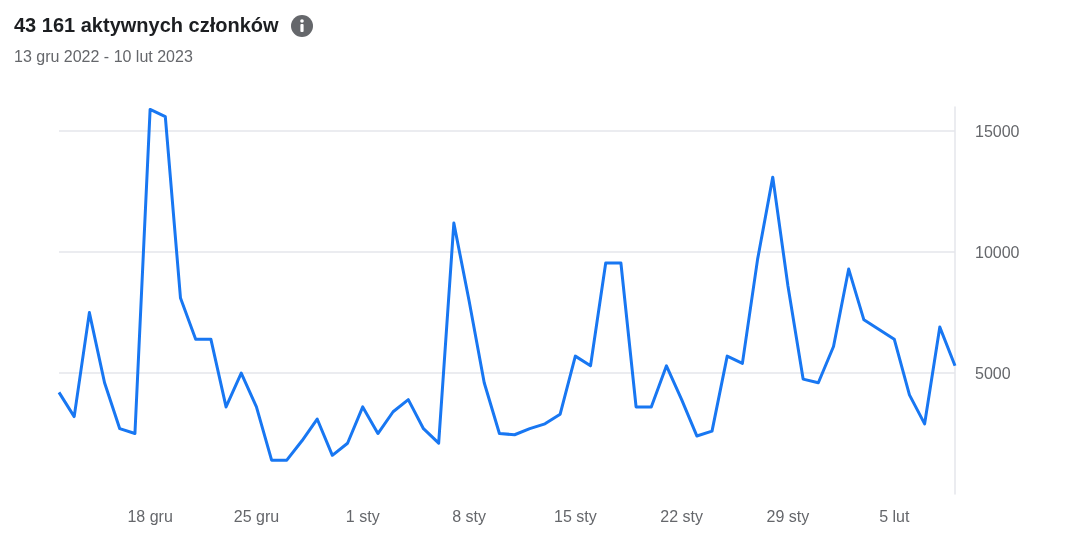  What do you see at coordinates (103, 57) in the screenshot?
I see `chart-subtitle: 13 gru 2022 - 10 lut 2023` at bounding box center [103, 57].